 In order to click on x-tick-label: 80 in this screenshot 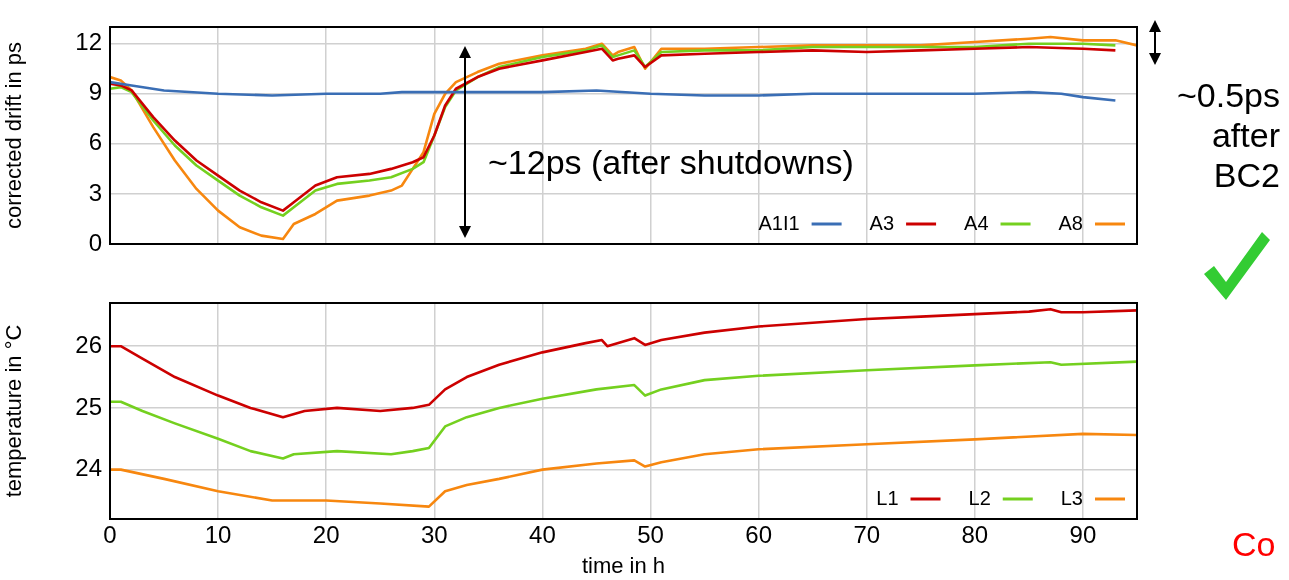, I will do `click(975, 535)`.